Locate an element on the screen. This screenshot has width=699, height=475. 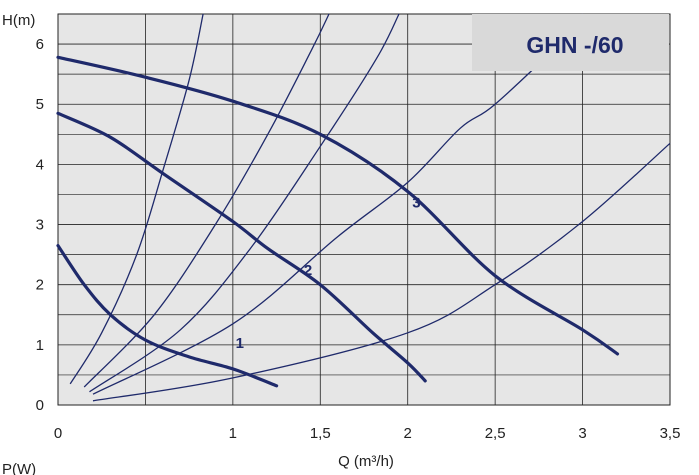
x-axis-ticks: 0 1 1,5 2 2,5 3 3,5 is located at coordinates (367, 433).